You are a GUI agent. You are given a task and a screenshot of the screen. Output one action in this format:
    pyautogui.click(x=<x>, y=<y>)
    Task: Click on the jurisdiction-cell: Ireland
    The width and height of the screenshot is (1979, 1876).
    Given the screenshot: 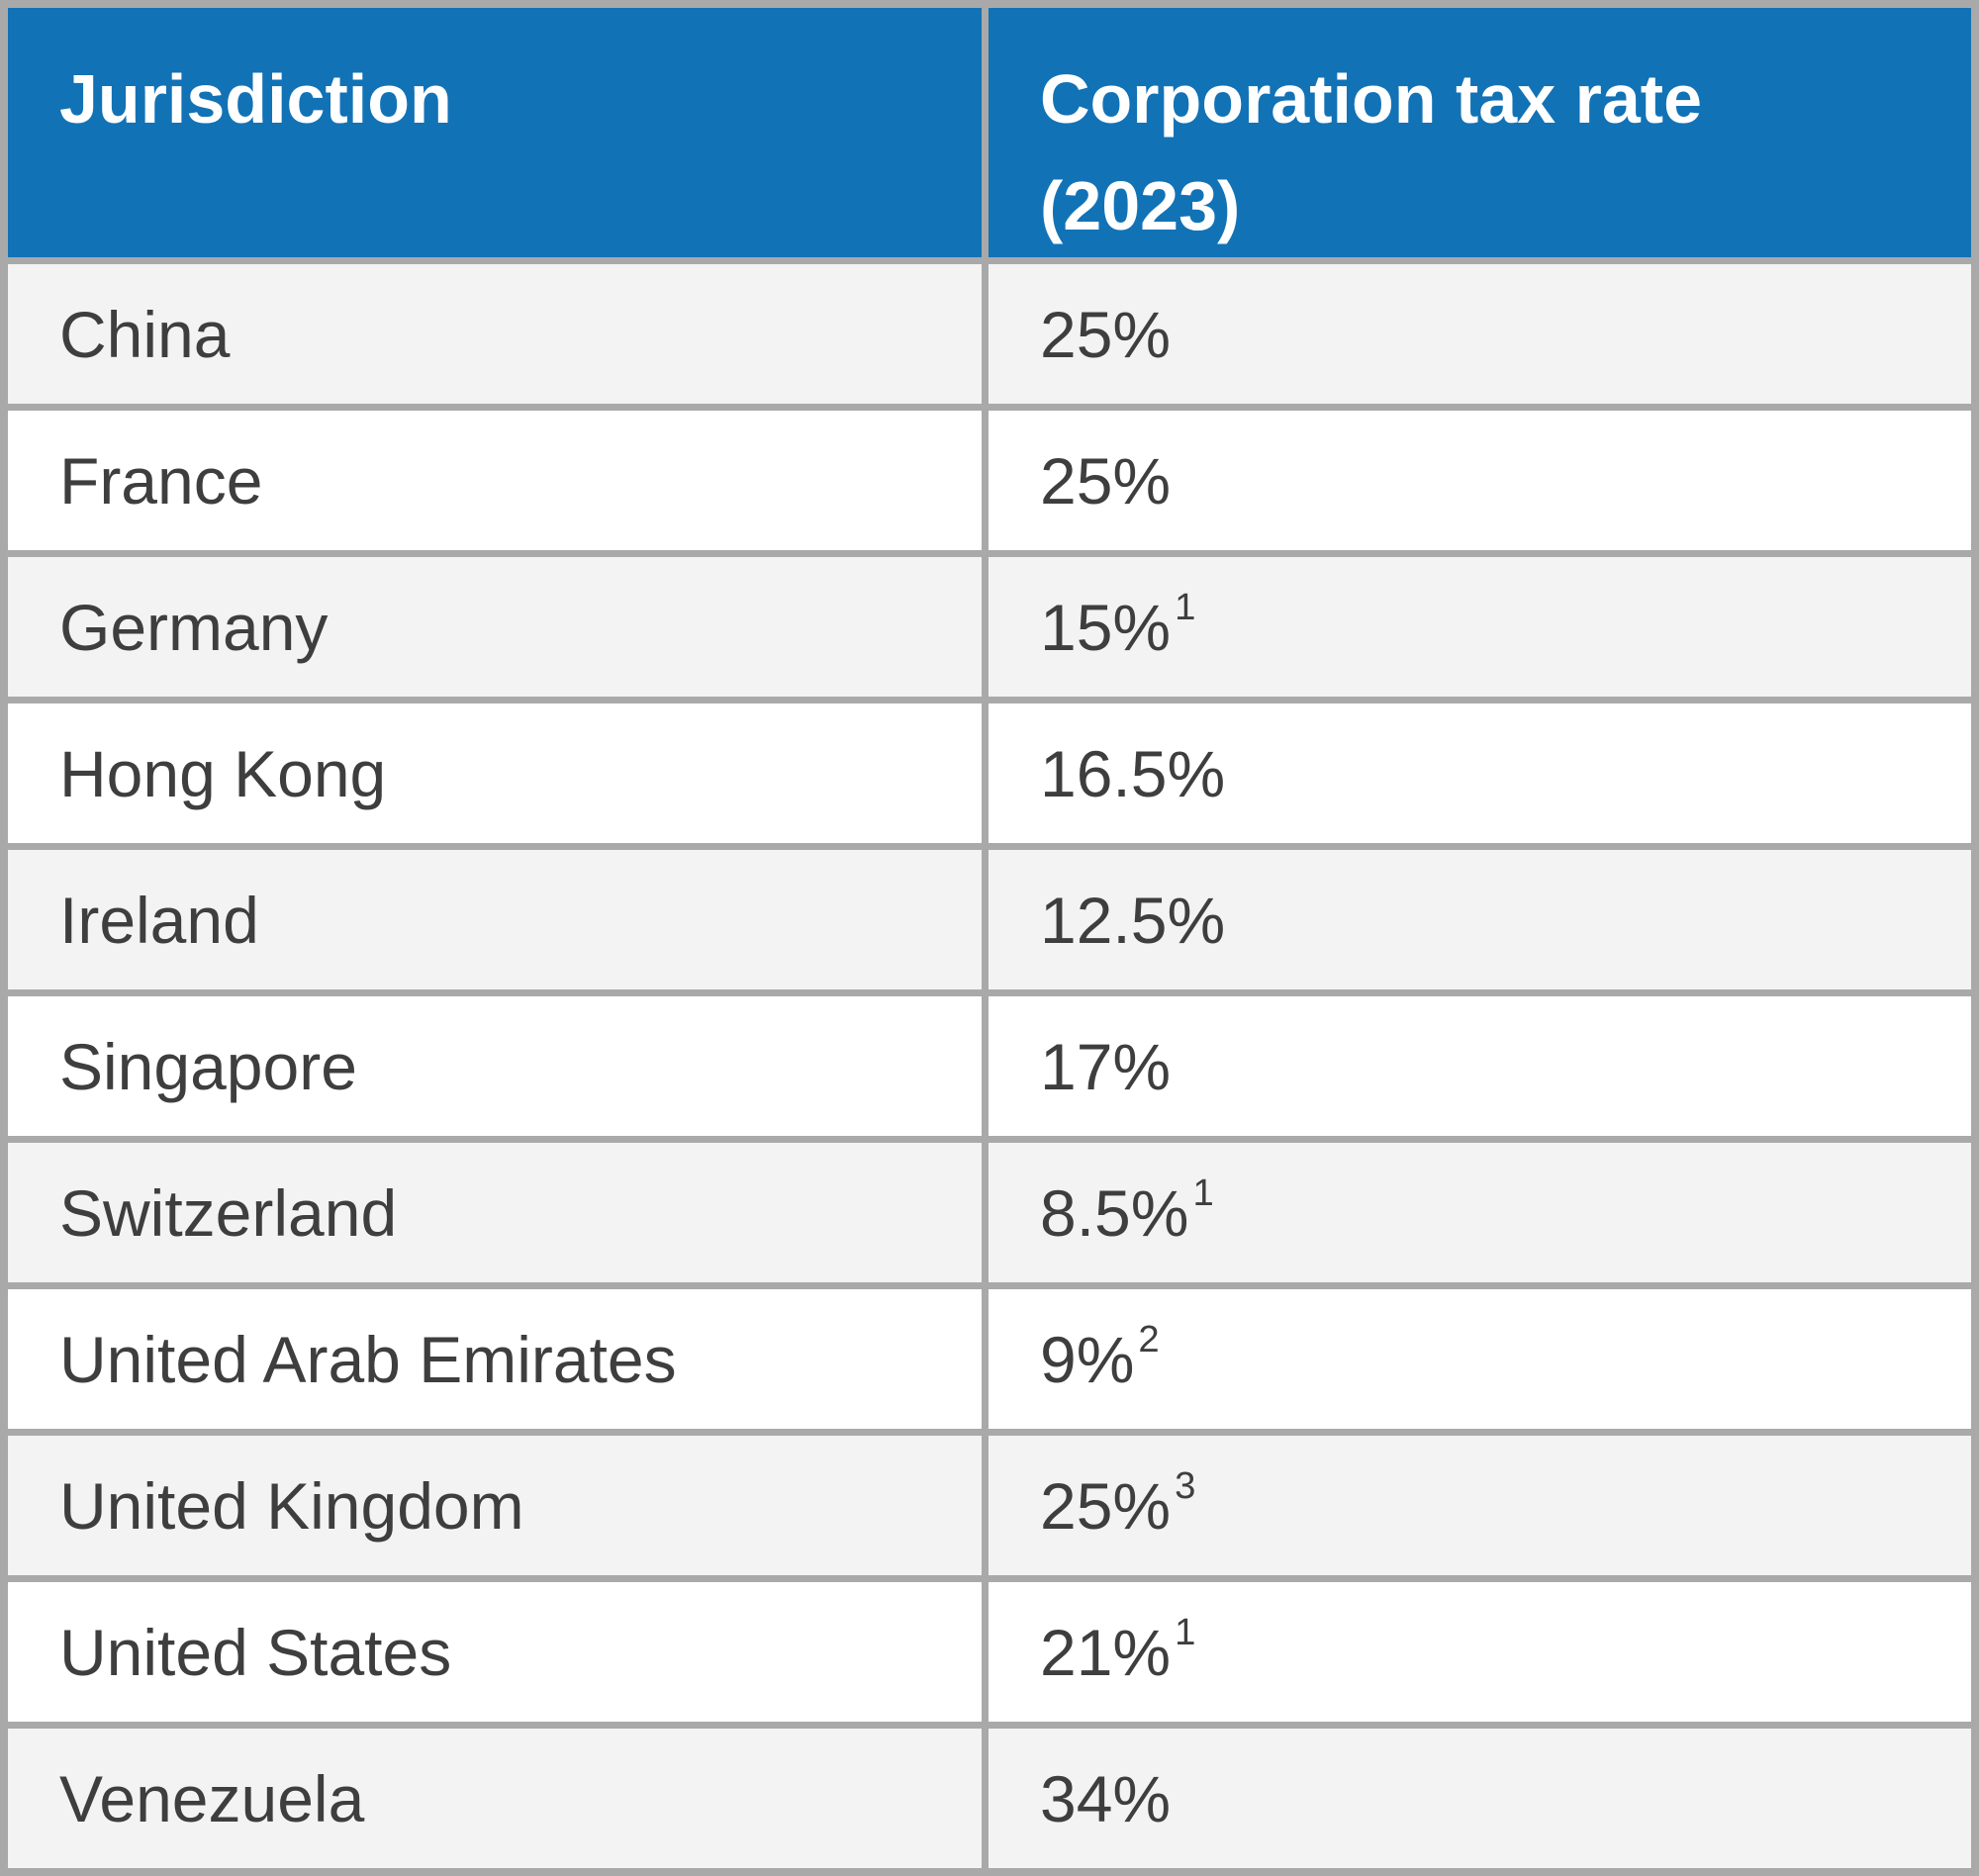 What is the action you would take?
    pyautogui.click(x=495, y=919)
    